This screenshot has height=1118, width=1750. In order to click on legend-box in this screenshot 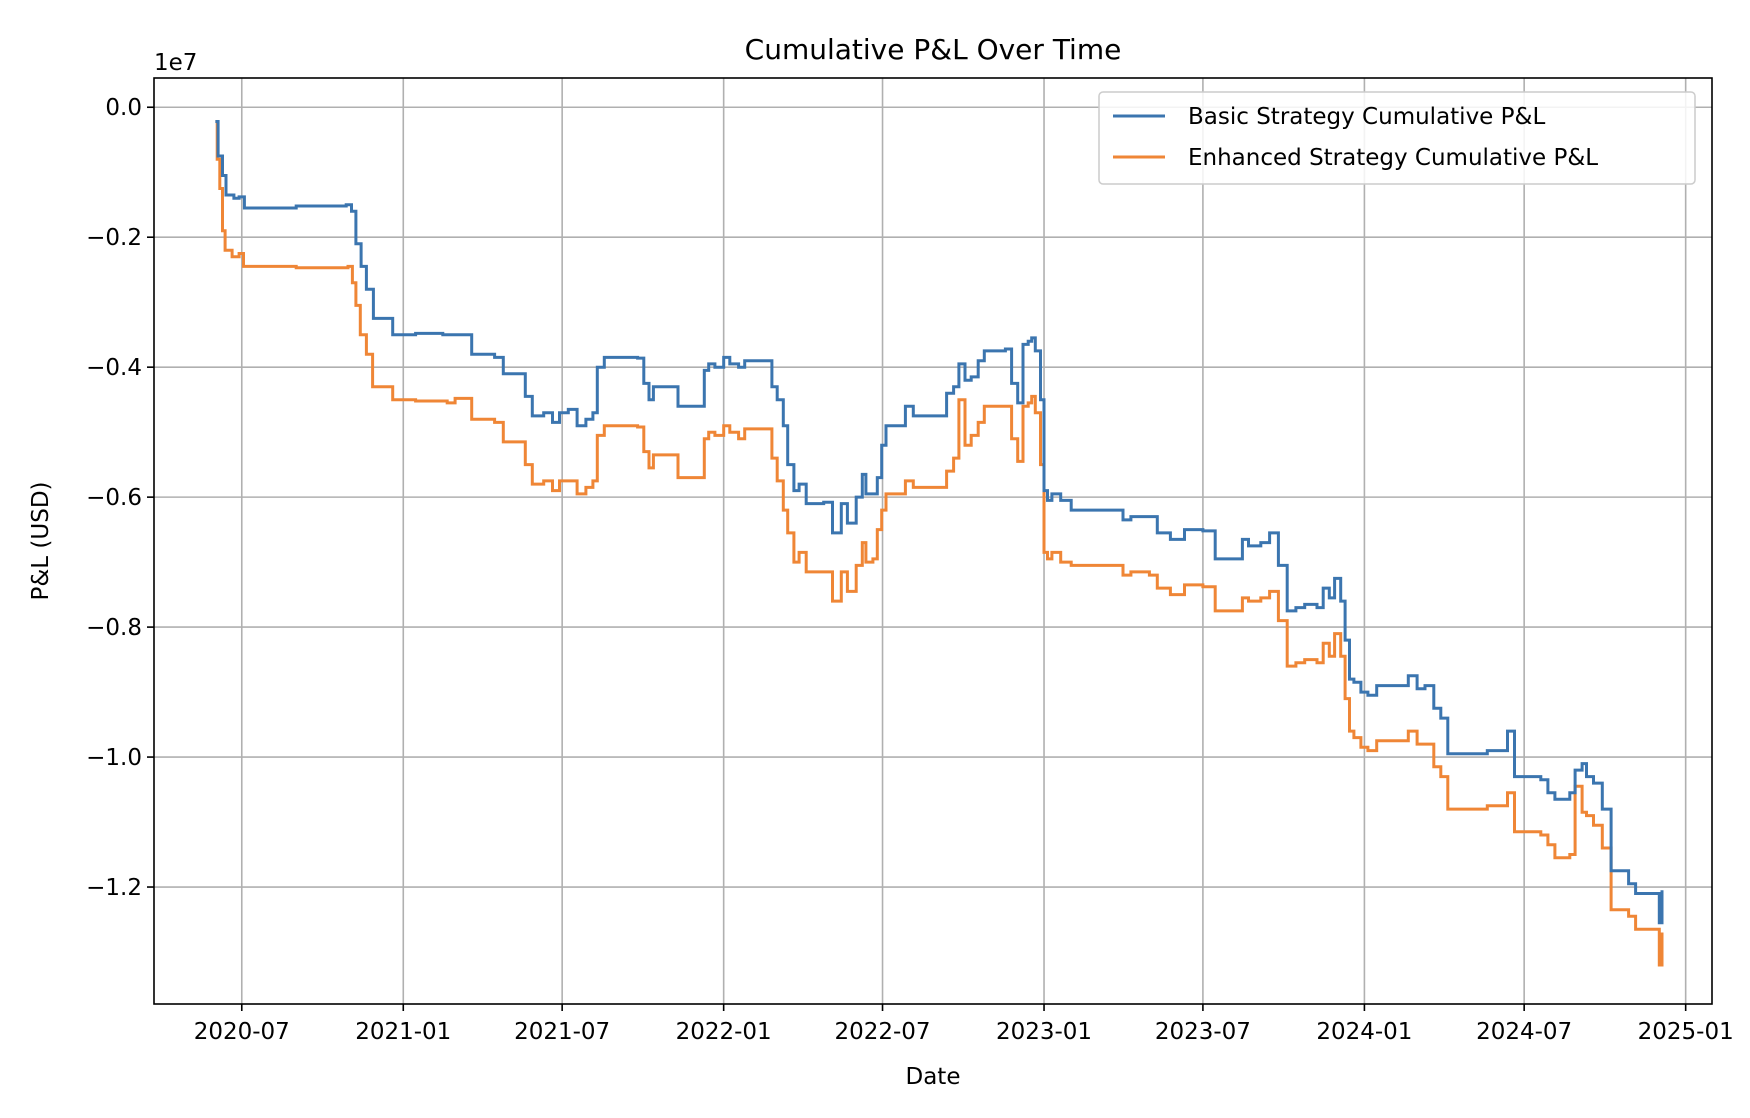, I will do `click(1397, 138)`.